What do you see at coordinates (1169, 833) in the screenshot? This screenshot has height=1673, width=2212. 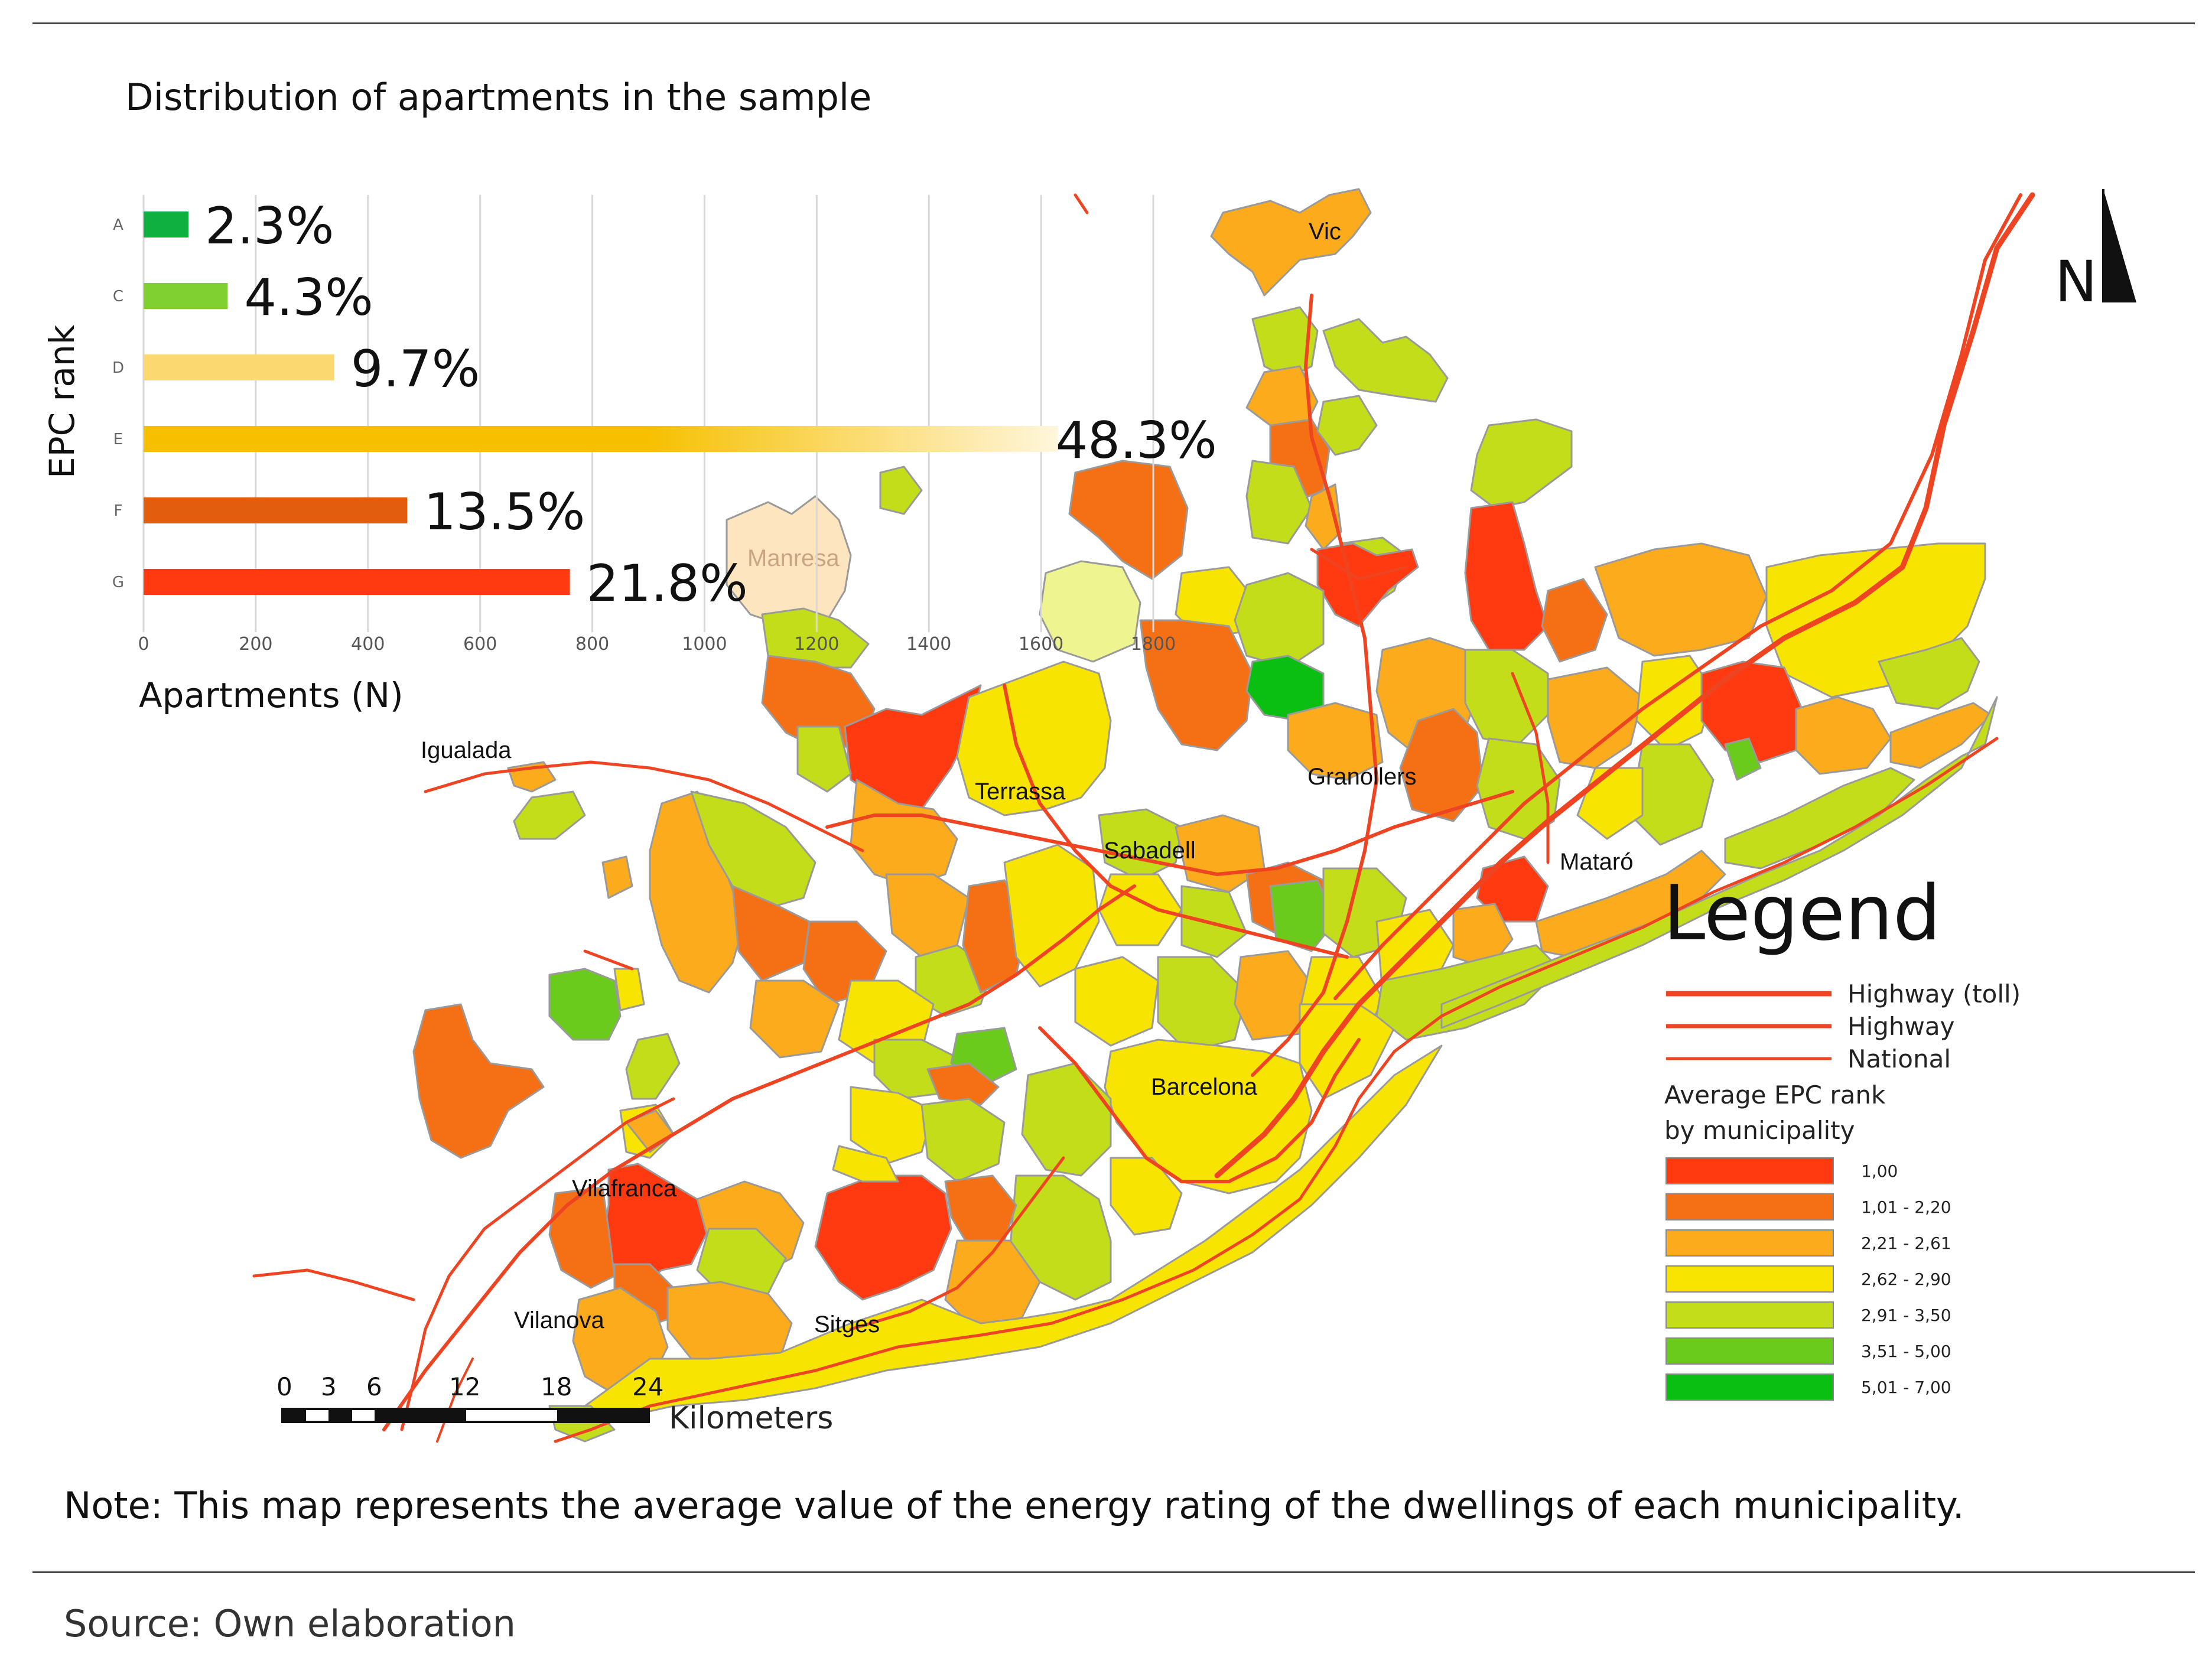 I see `highway-terrassa` at bounding box center [1169, 833].